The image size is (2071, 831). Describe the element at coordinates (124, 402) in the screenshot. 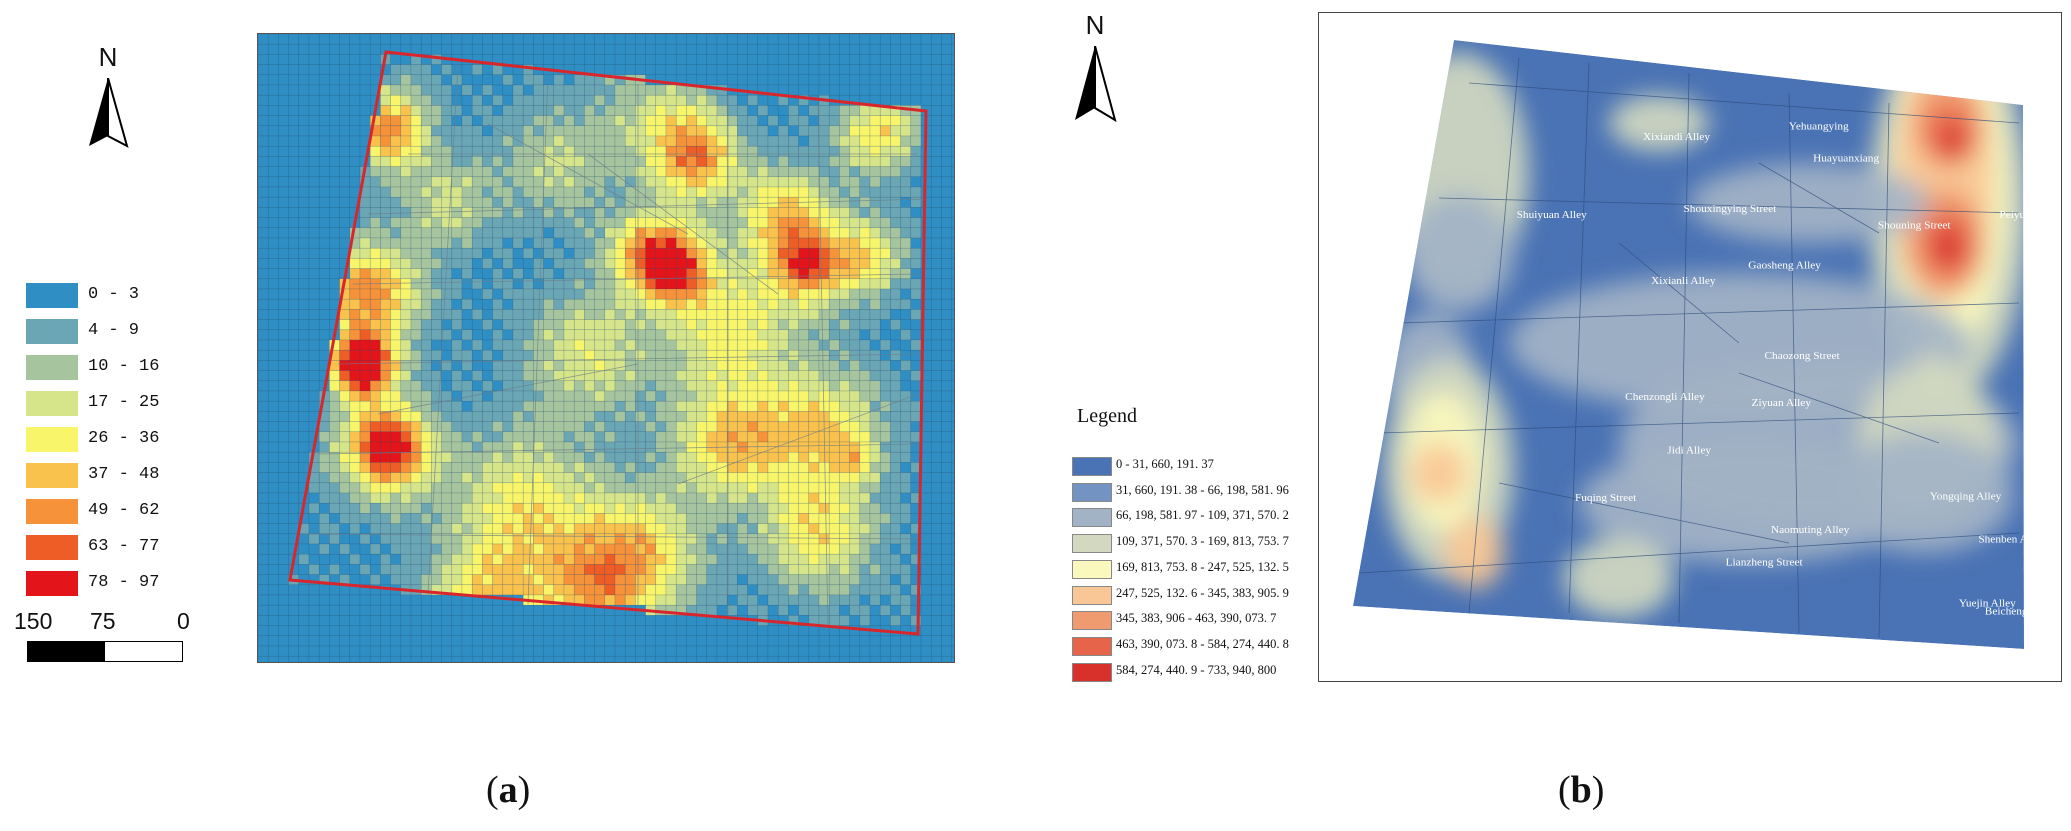

I see `legend-label: 17 - 25` at that location.